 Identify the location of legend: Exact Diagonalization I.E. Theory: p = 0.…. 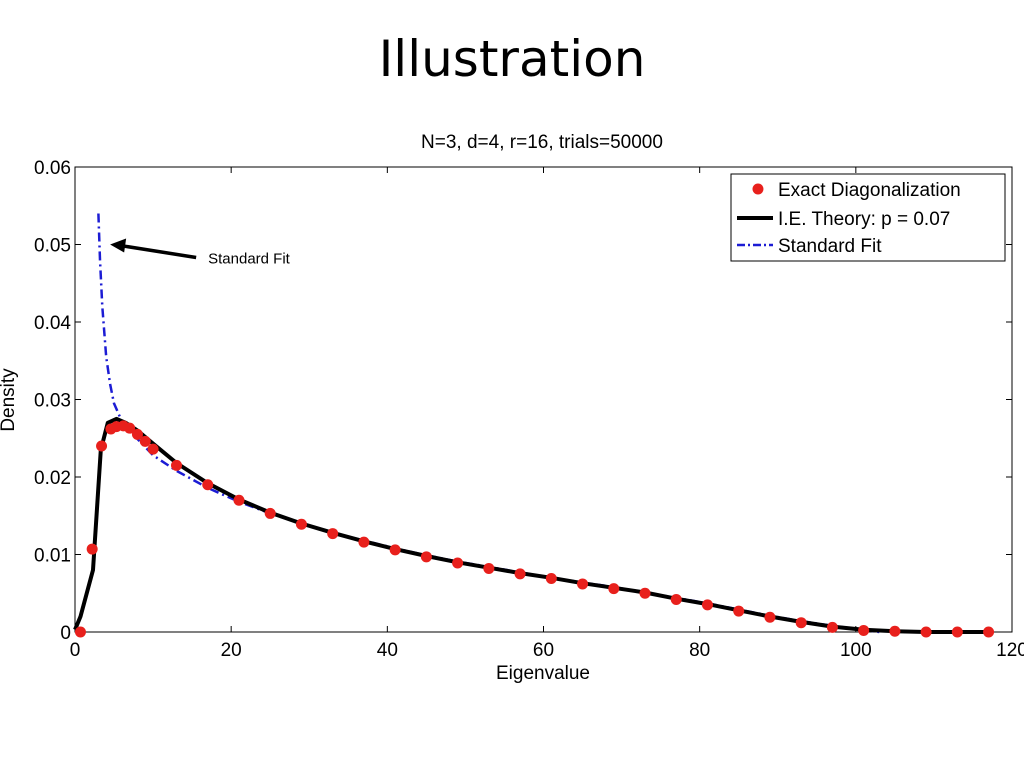
(868, 217).